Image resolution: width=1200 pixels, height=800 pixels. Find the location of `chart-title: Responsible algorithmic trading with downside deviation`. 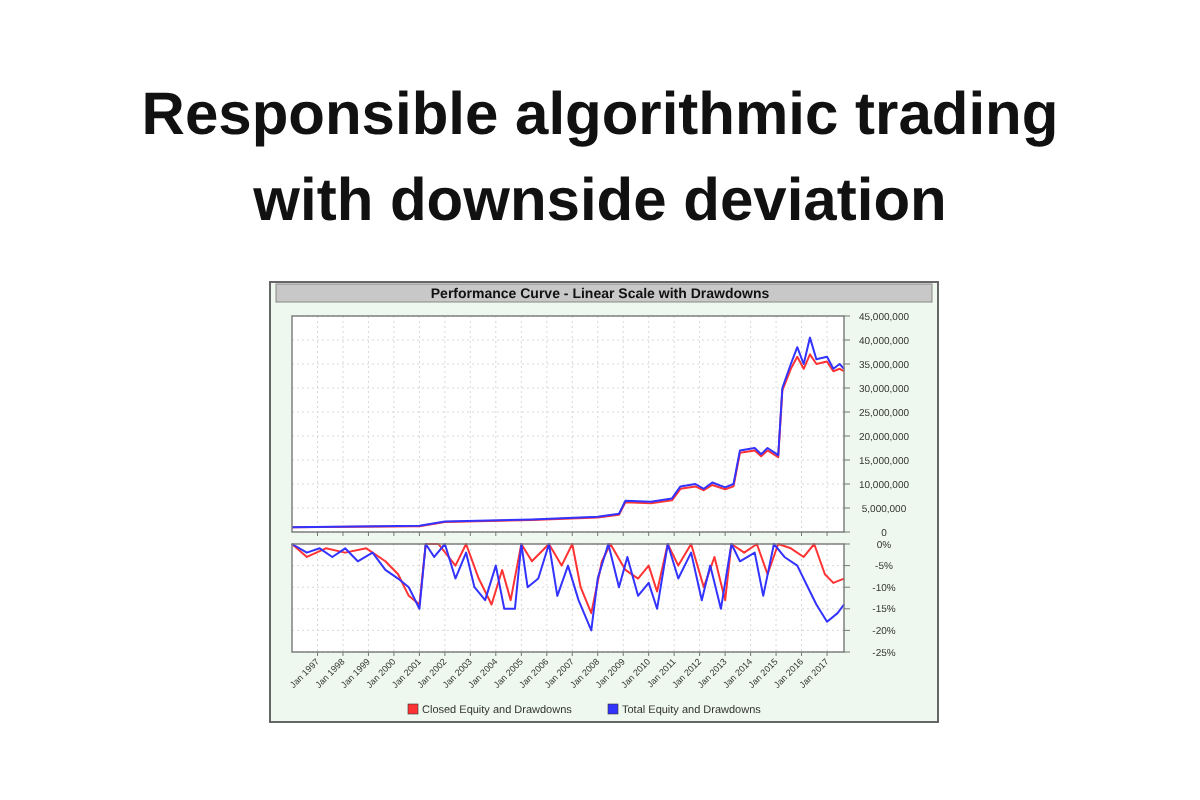

chart-title: Responsible algorithmic trading with downside deviation is located at coordinates (600, 158).